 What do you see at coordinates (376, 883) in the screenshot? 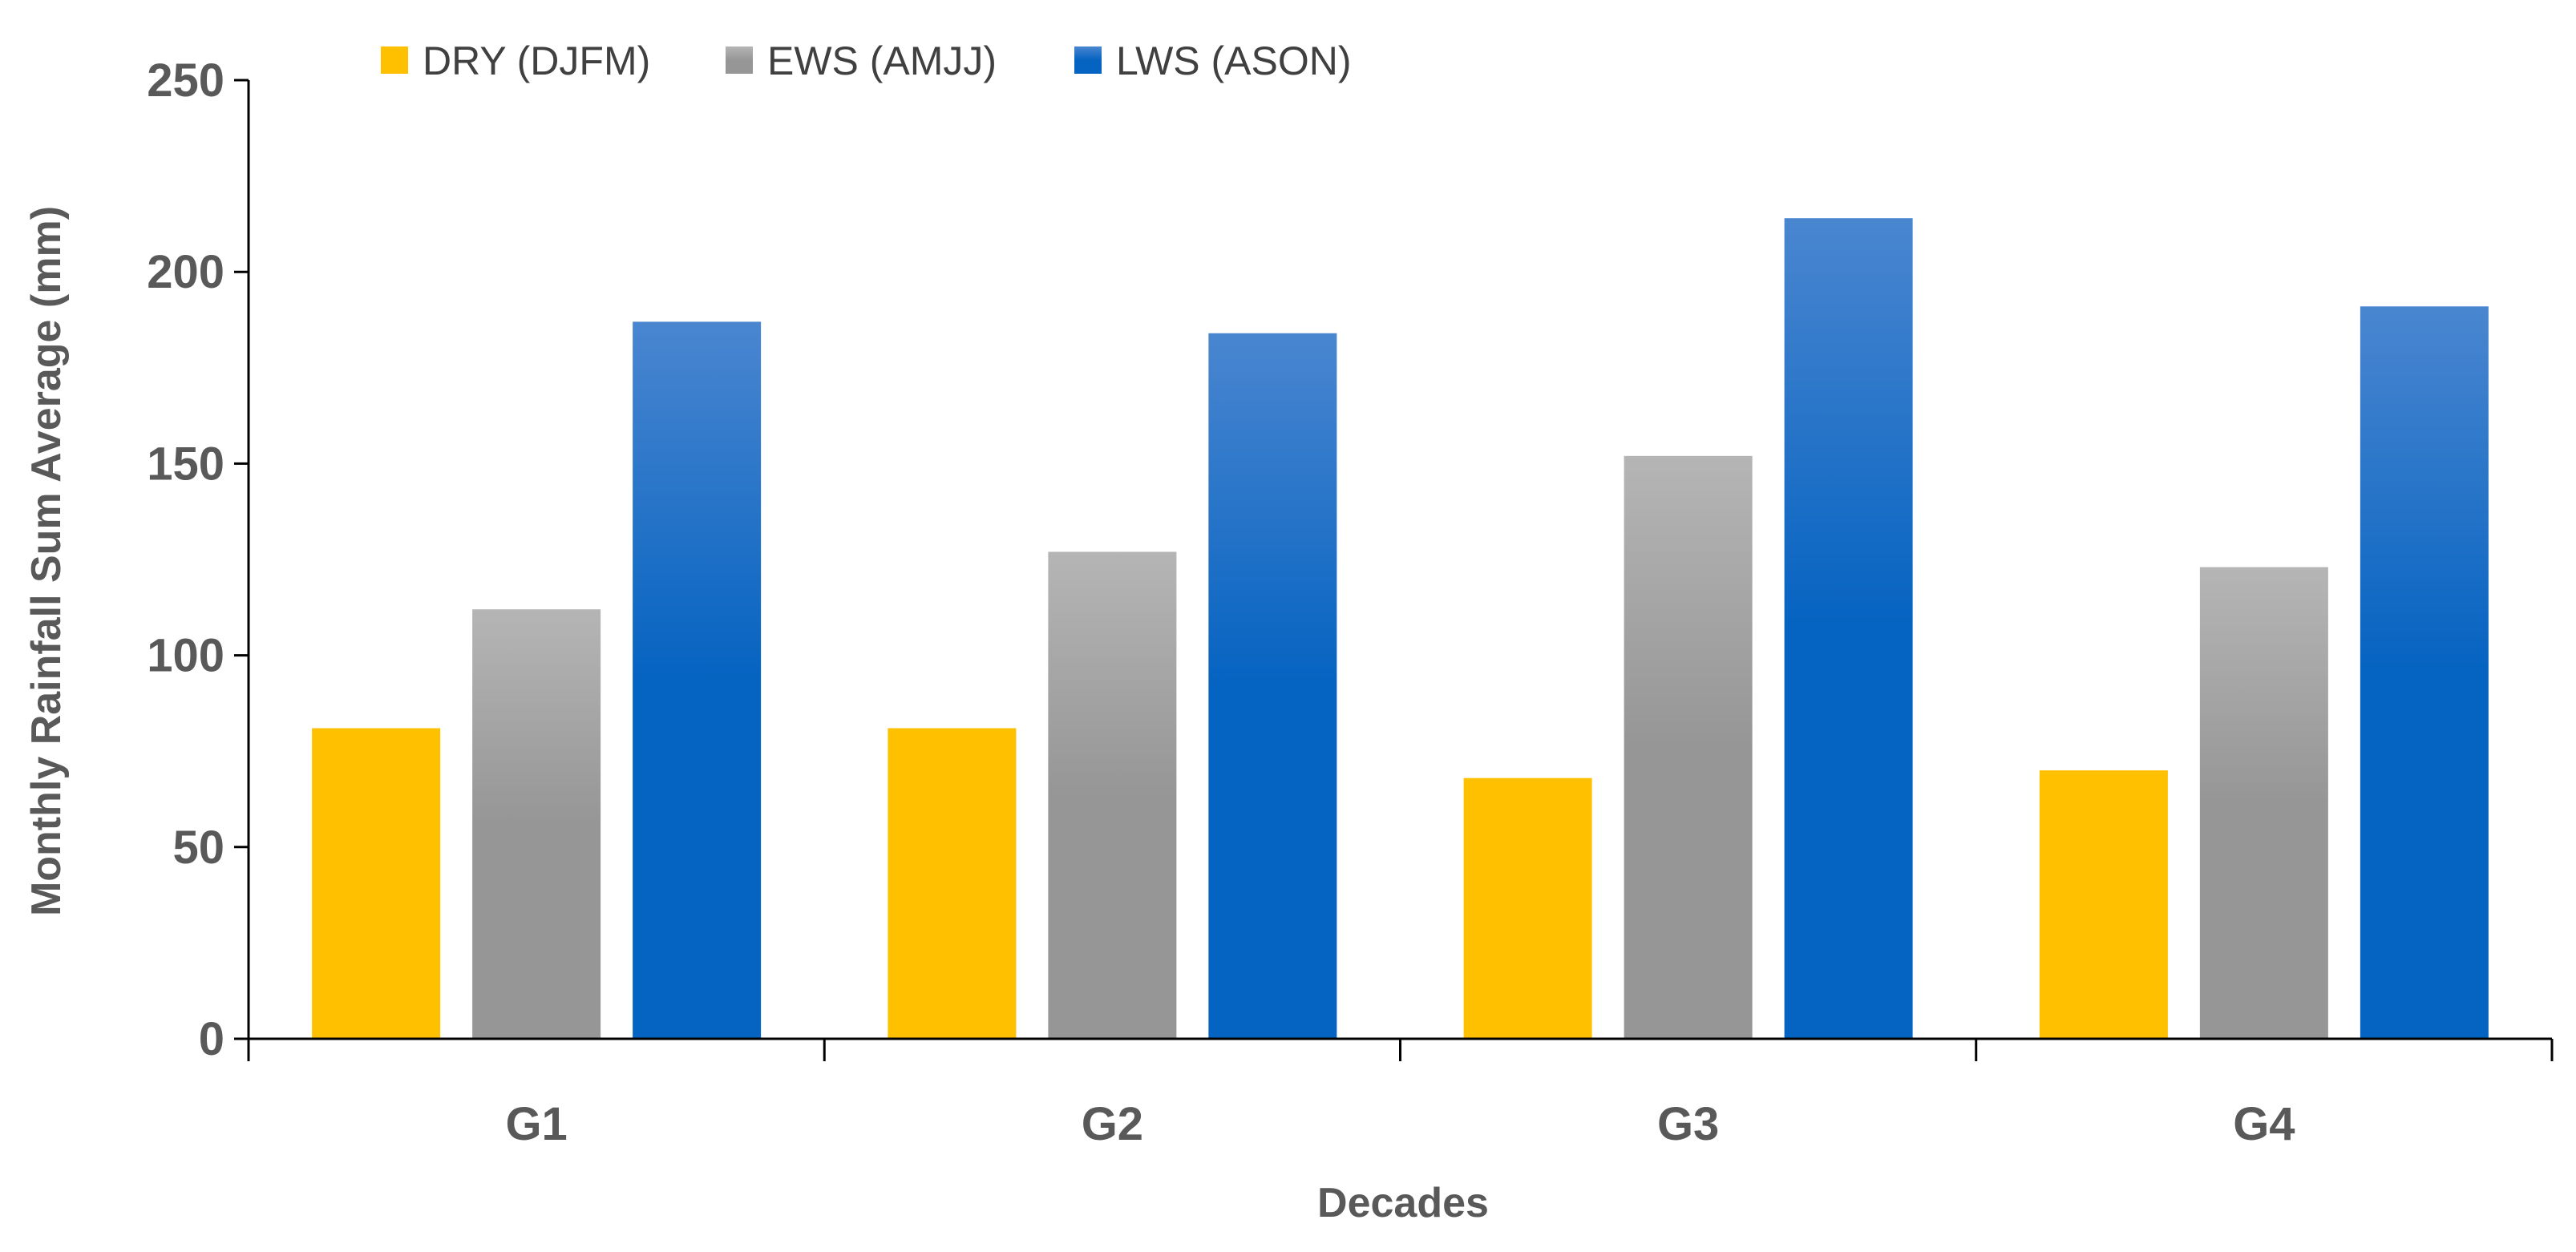
I see `bar-dry-g1` at bounding box center [376, 883].